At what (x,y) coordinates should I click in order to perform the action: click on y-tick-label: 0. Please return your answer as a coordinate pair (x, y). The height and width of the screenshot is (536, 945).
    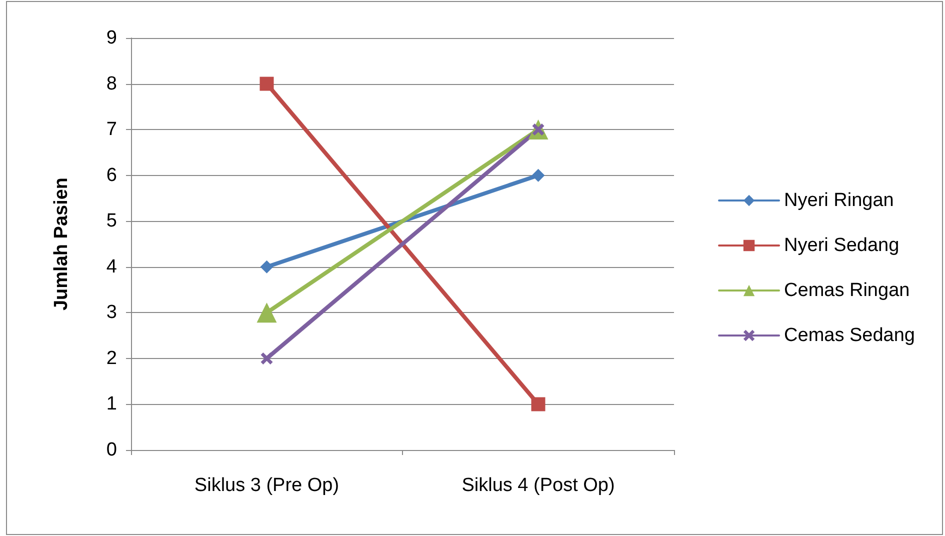
    Looking at the image, I should click on (111, 450).